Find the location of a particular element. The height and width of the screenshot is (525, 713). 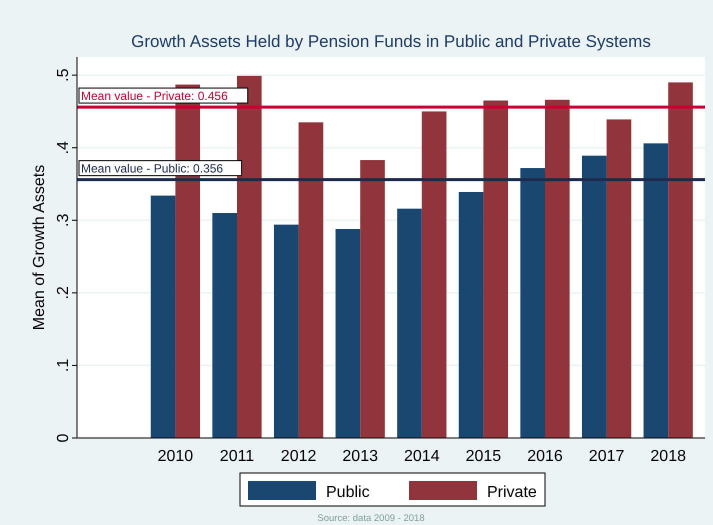

x-tick-label: 2010 is located at coordinates (176, 456).